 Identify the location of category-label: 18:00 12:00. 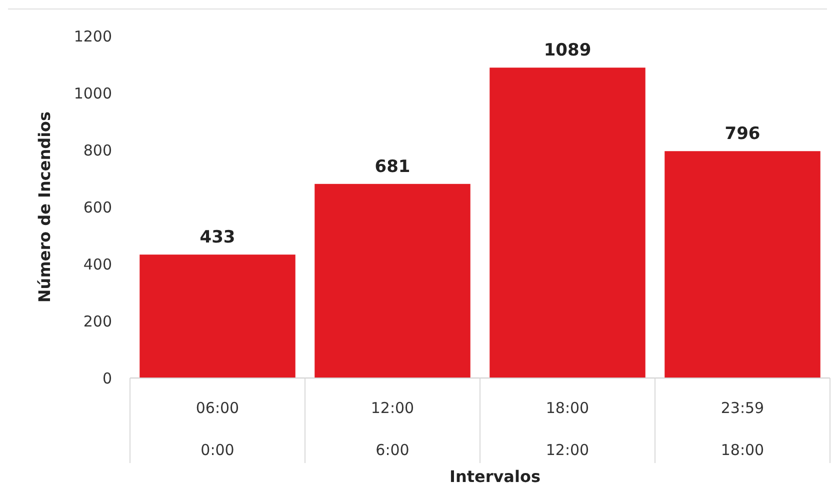
(568, 429).